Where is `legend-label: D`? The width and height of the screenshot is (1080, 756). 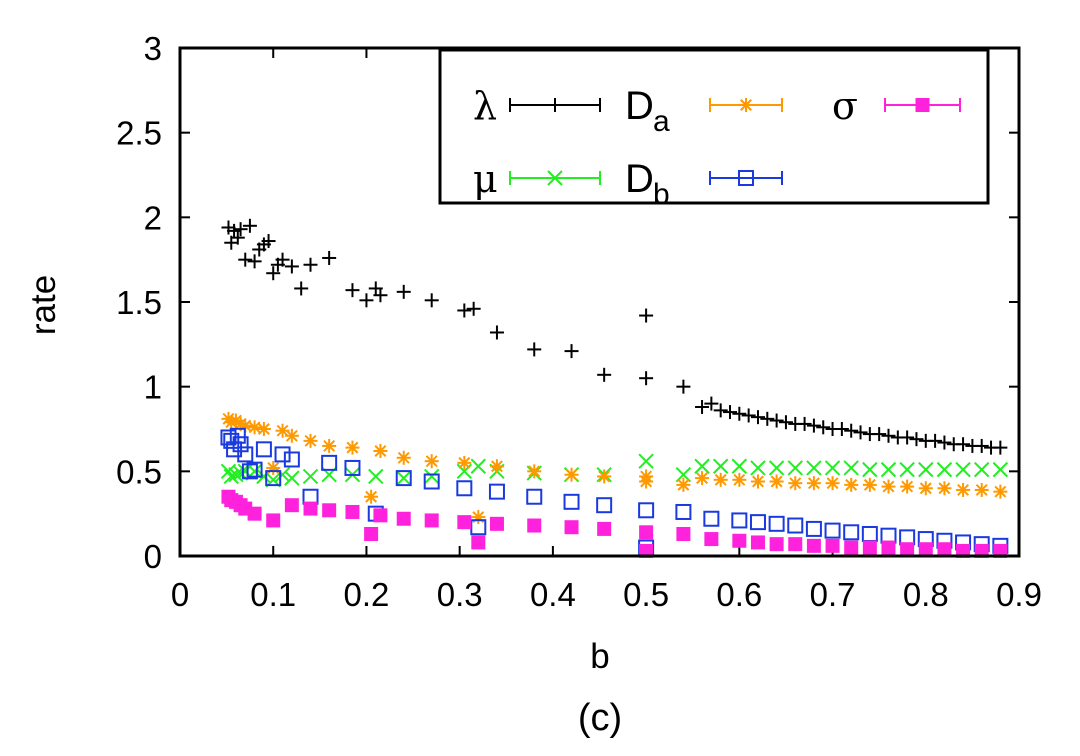 legend-label: D is located at coordinates (639, 106).